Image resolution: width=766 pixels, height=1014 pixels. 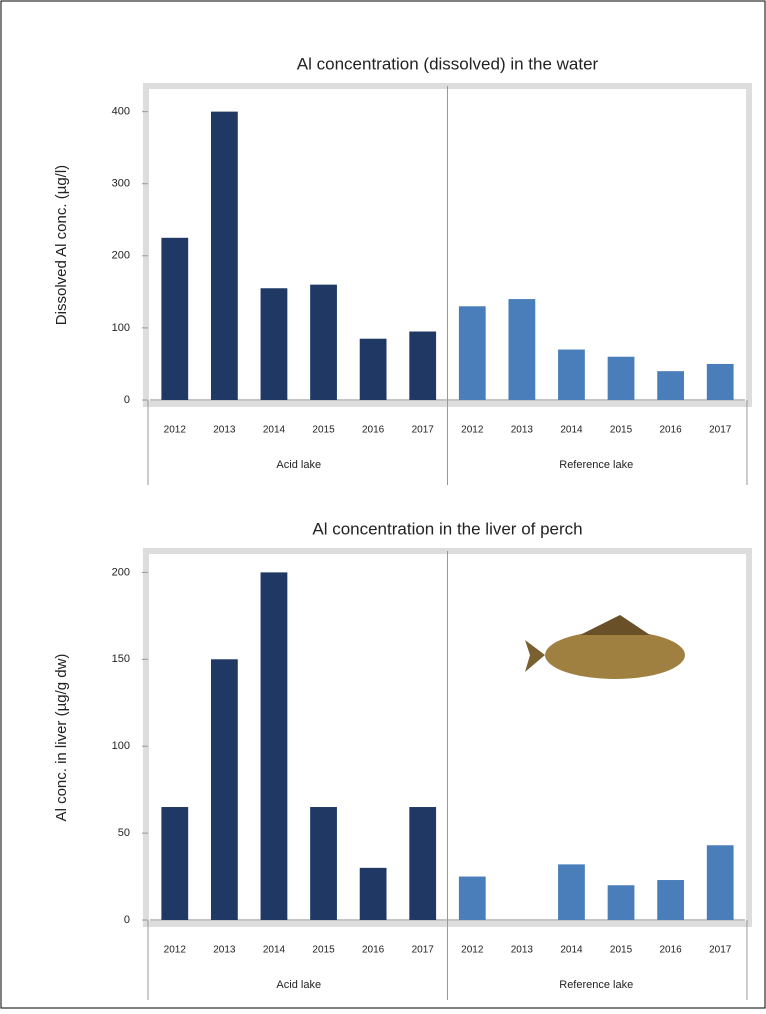 What do you see at coordinates (121, 112) in the screenshot?
I see `y-tick-label: 400` at bounding box center [121, 112].